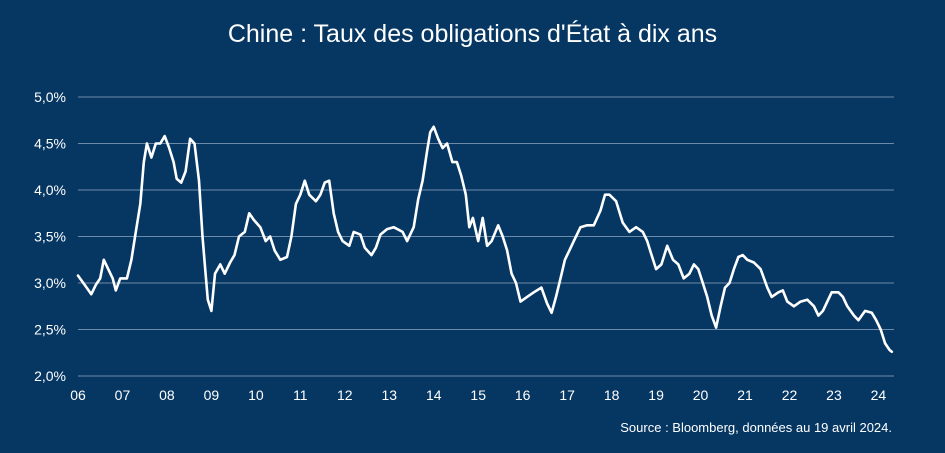 This screenshot has width=945, height=453. What do you see at coordinates (123, 395) in the screenshot?
I see `x-tick-label: 07` at bounding box center [123, 395].